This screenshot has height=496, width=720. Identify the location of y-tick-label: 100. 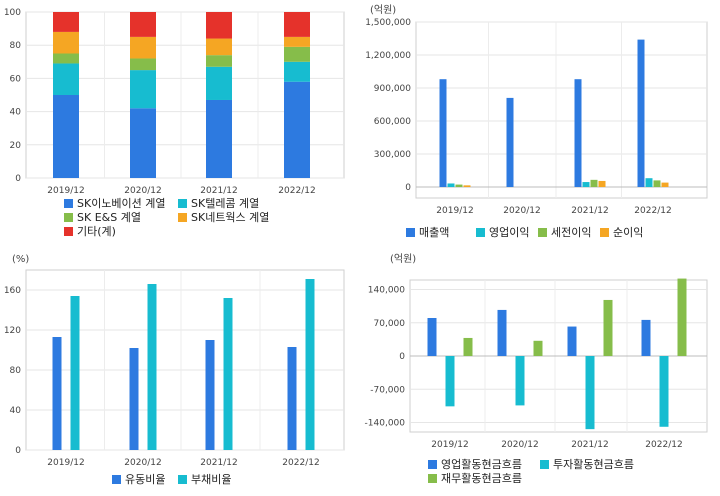
(12, 13).